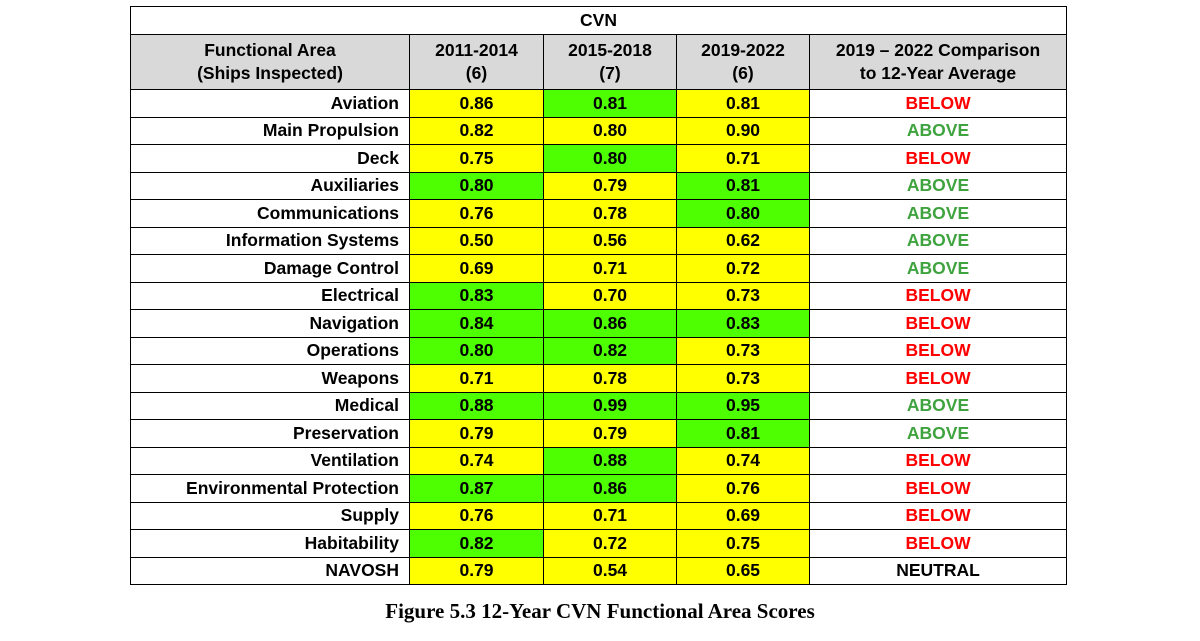 Image resolution: width=1200 pixels, height=641 pixels. Describe the element at coordinates (476, 158) in the screenshot. I see `score-2011-2014-cell: 0.75` at that location.